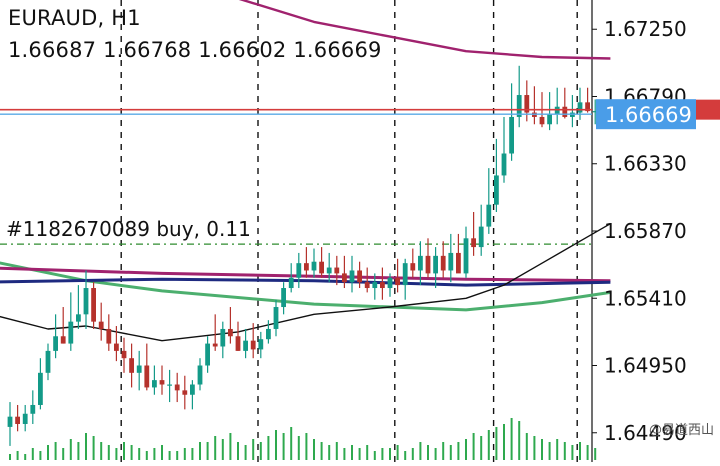  Describe the element at coordinates (681, 430) in the screenshot. I see `watermark-text: @易道西山` at that location.